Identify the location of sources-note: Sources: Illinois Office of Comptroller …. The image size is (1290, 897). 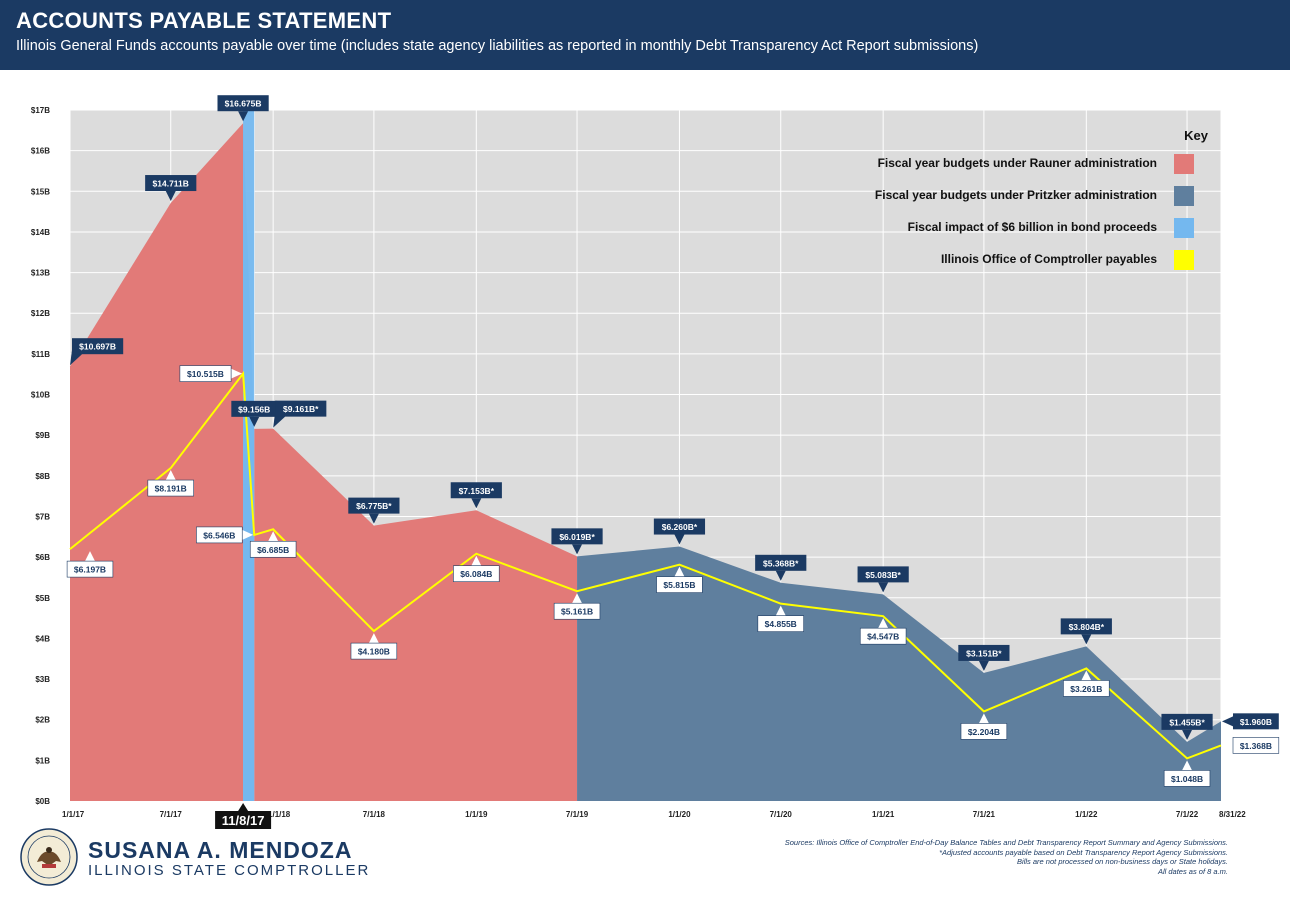
(1006, 857).